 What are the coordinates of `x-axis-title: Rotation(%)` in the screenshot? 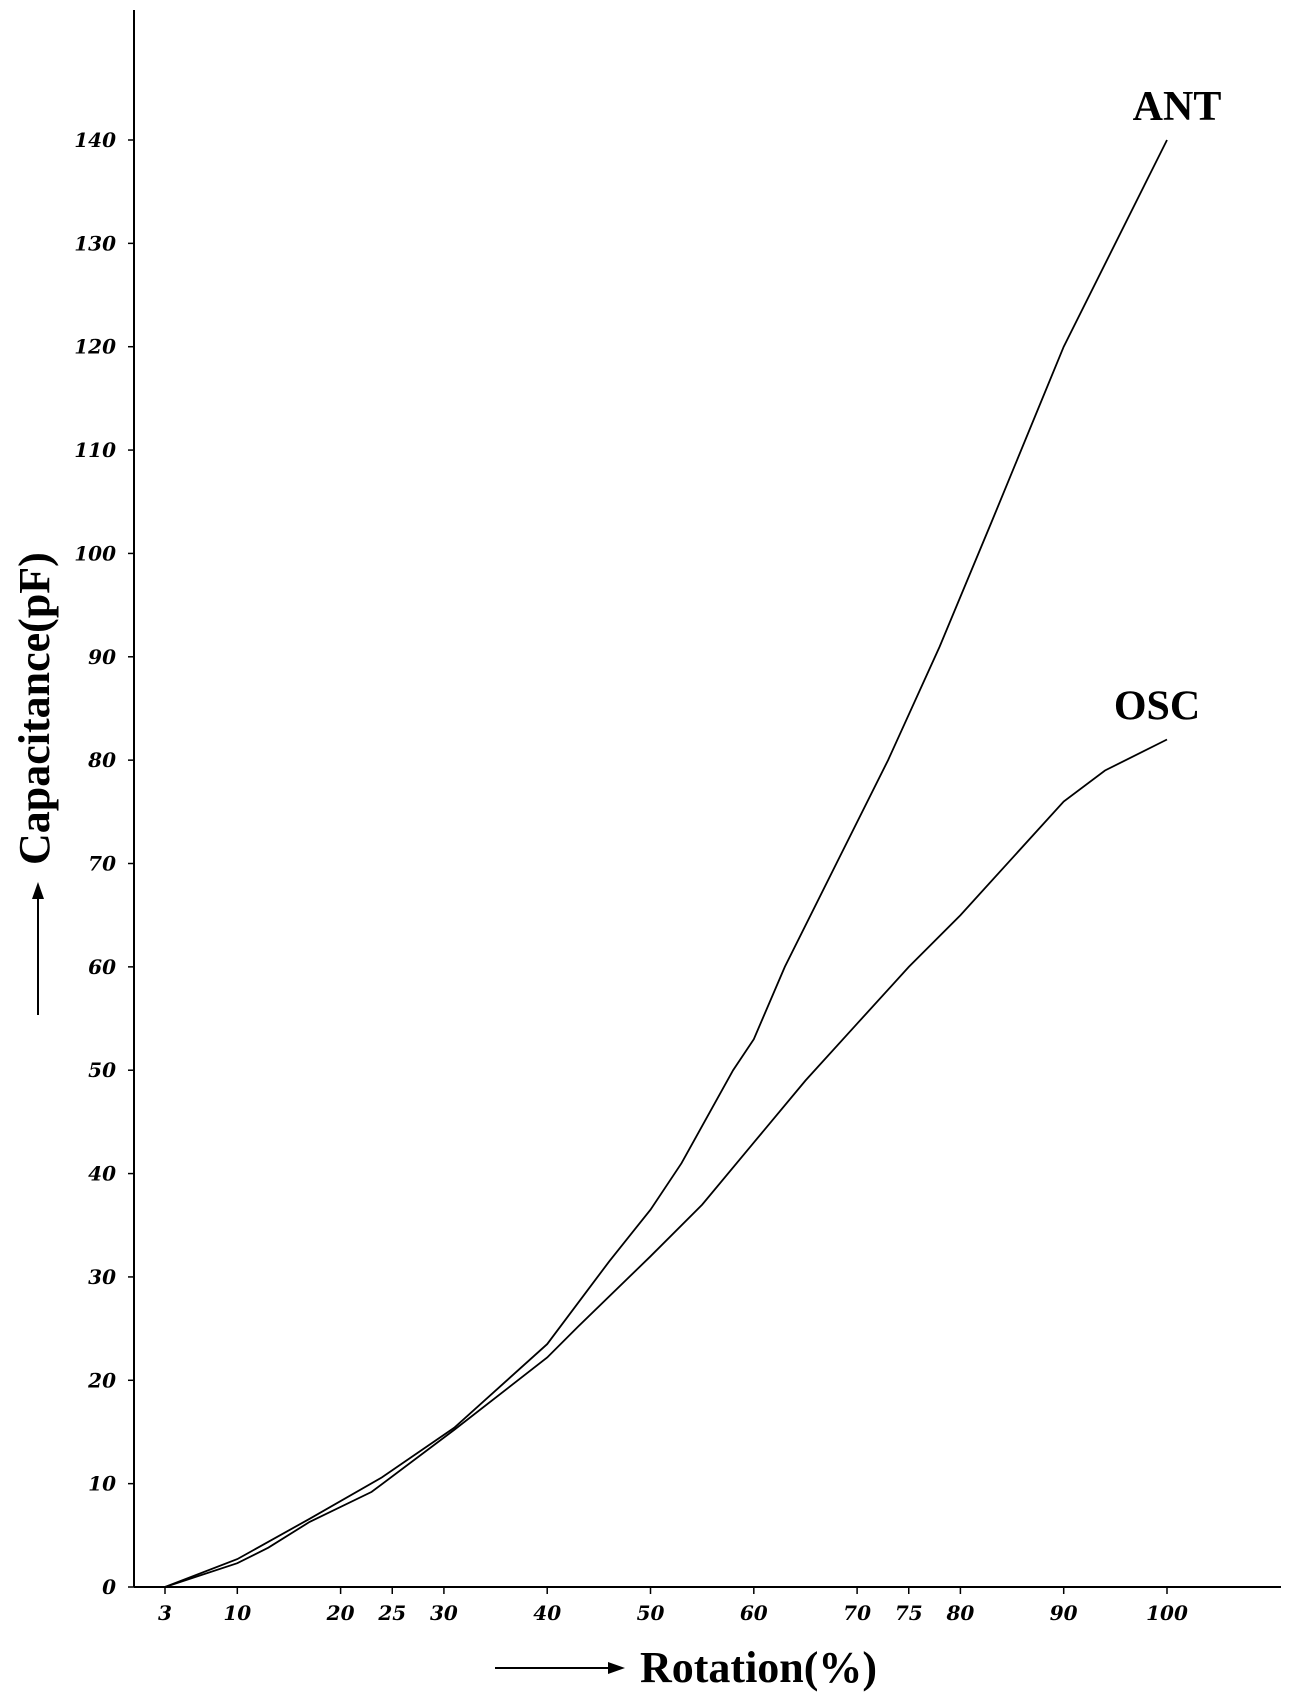 It's located at (758, 1667).